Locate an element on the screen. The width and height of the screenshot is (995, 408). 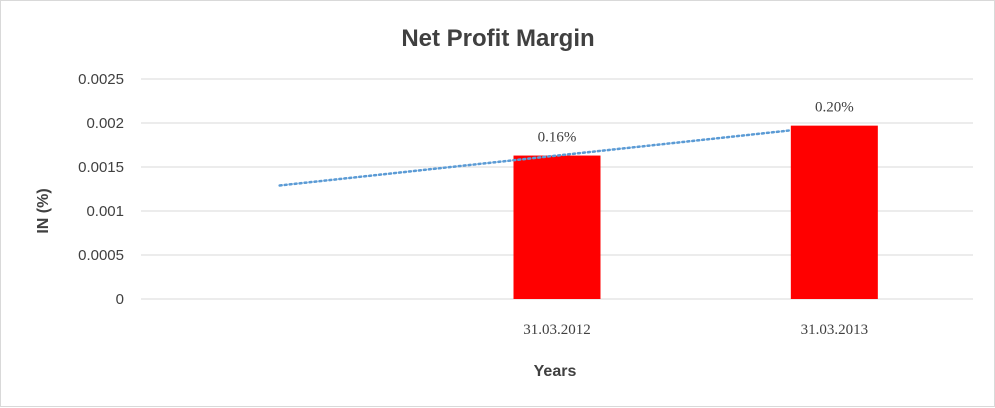
trendline is located at coordinates (535, 158).